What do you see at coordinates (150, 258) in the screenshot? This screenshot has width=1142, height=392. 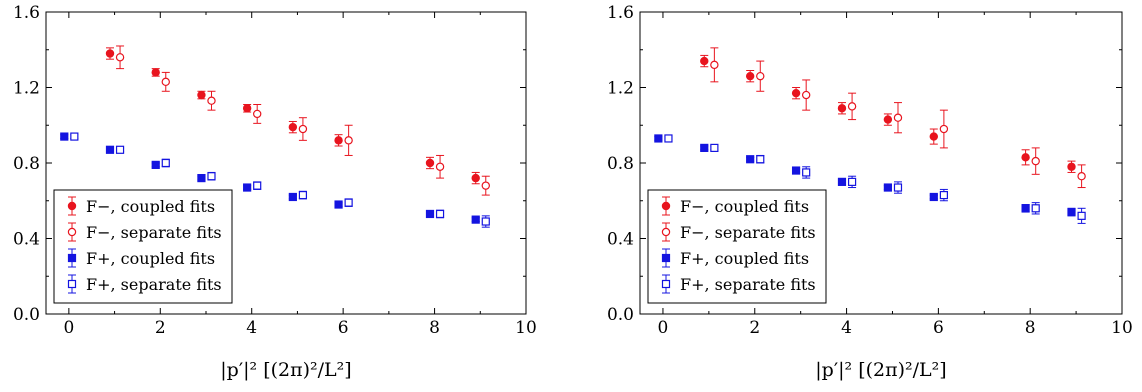 I see `legend-label: F+, coupled fits` at bounding box center [150, 258].